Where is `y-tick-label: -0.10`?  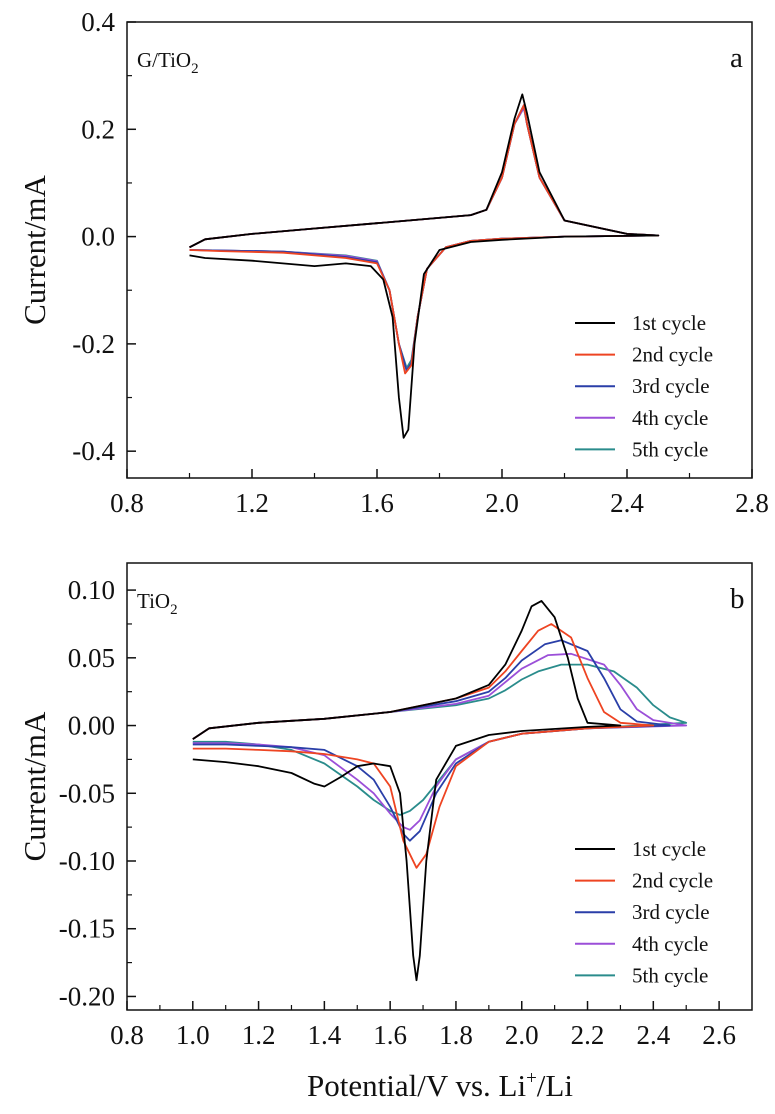 y-tick-label: -0.10 is located at coordinates (87, 861).